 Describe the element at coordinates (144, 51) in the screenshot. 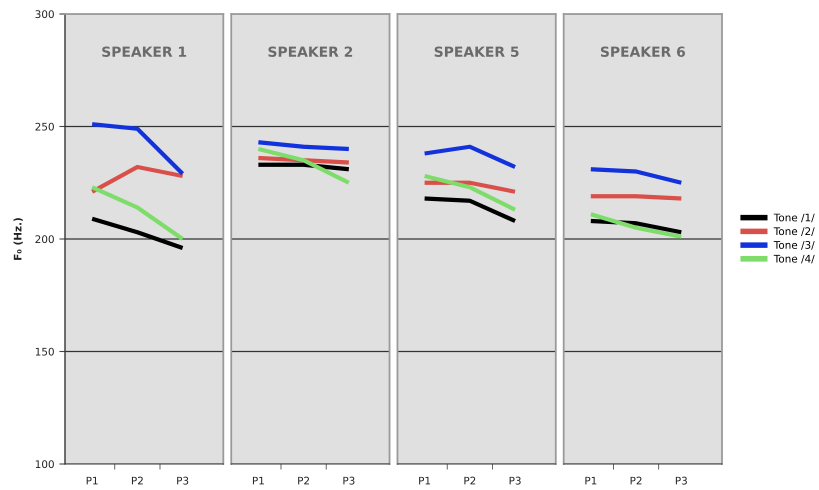

I see `text: SPEAKER 1` at that location.